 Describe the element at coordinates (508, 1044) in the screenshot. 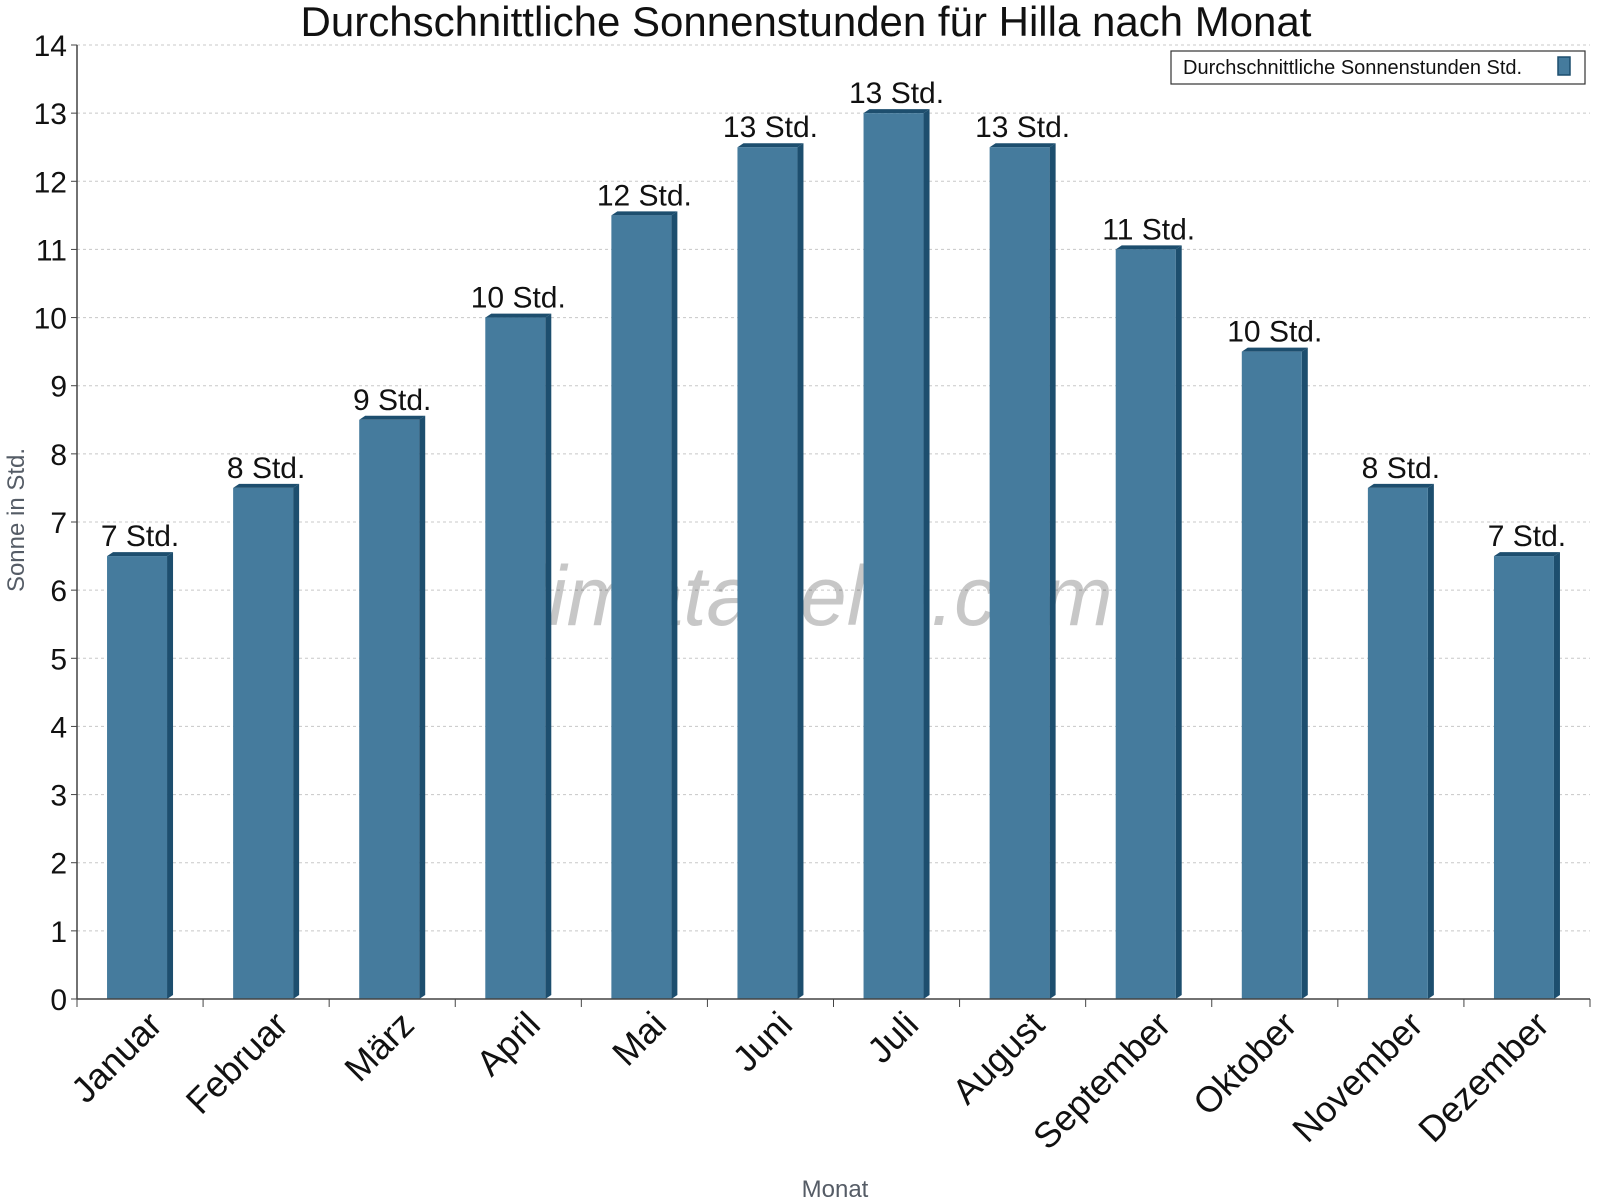

I see `x-tick-label: April` at that location.